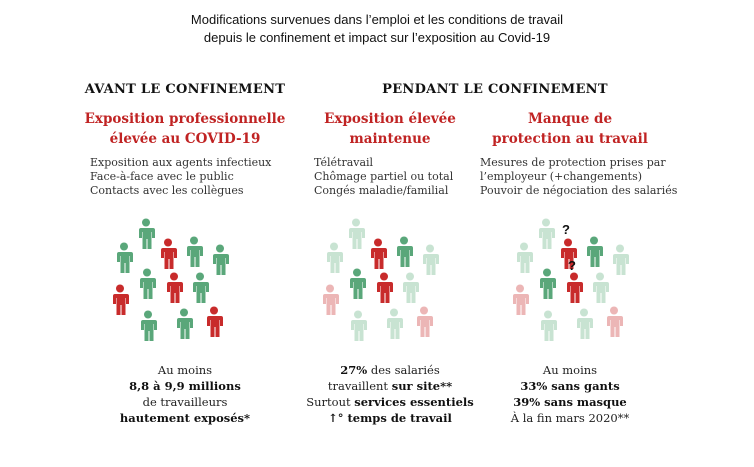 The image size is (754, 467). I want to click on list-item: Contacts avec les collègues, so click(167, 190).